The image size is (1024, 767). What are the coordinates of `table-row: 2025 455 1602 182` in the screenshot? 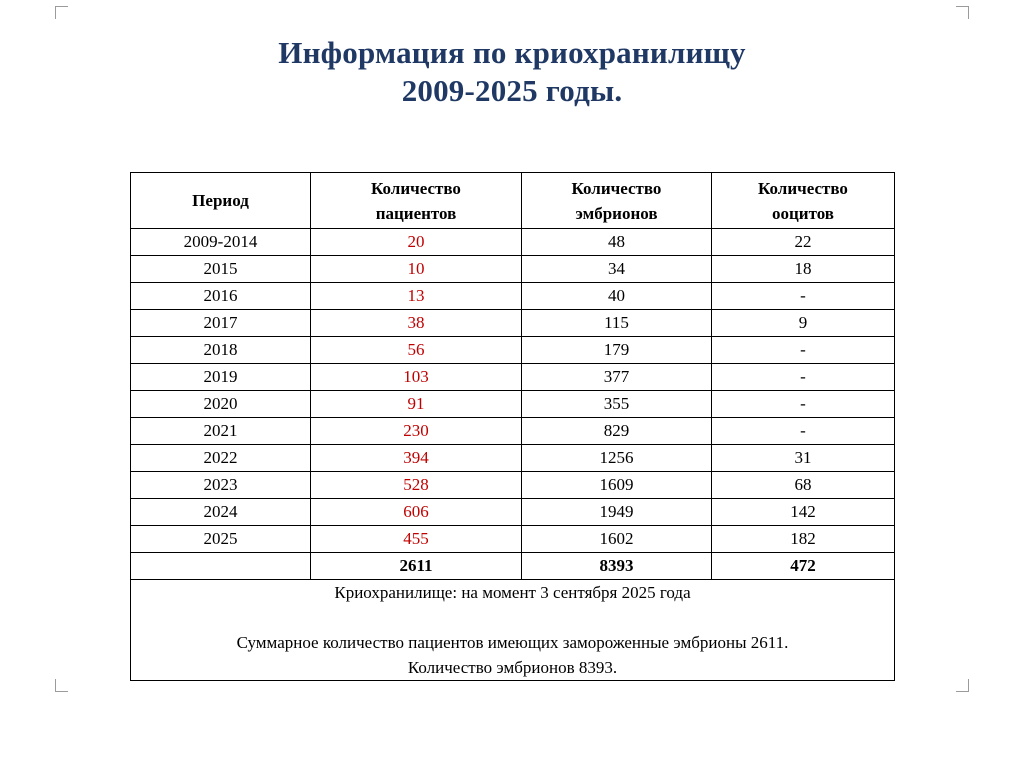 It's located at (512, 539).